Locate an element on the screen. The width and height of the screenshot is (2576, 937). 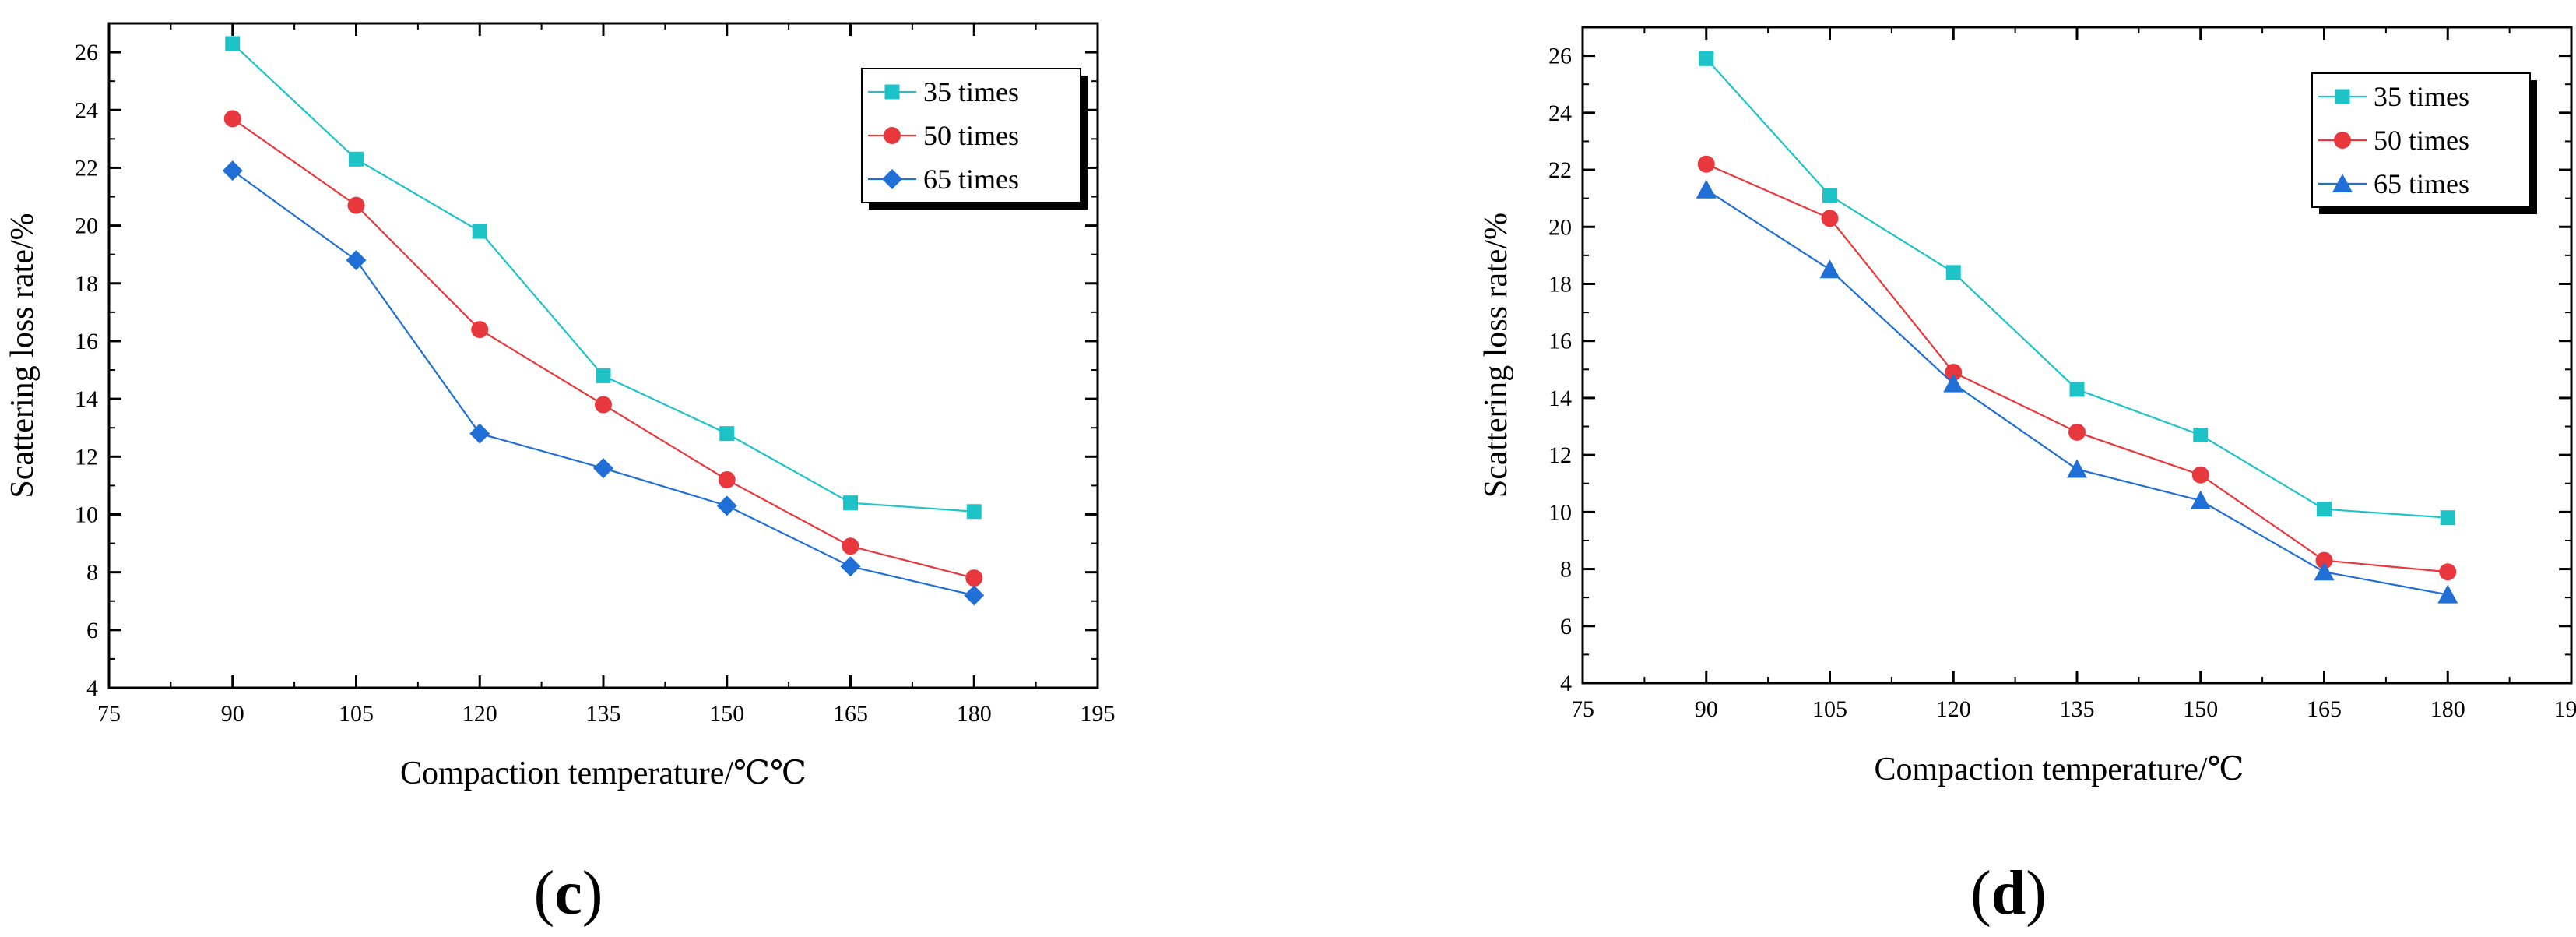
y-axis-label: Scattering loss rate/% is located at coordinates (23, 355).